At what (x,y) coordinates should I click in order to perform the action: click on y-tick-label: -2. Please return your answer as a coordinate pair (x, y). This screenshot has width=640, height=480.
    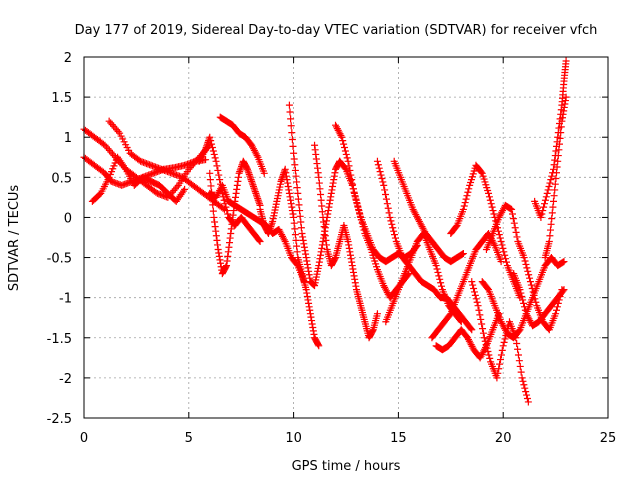
    Looking at the image, I should click on (65, 379).